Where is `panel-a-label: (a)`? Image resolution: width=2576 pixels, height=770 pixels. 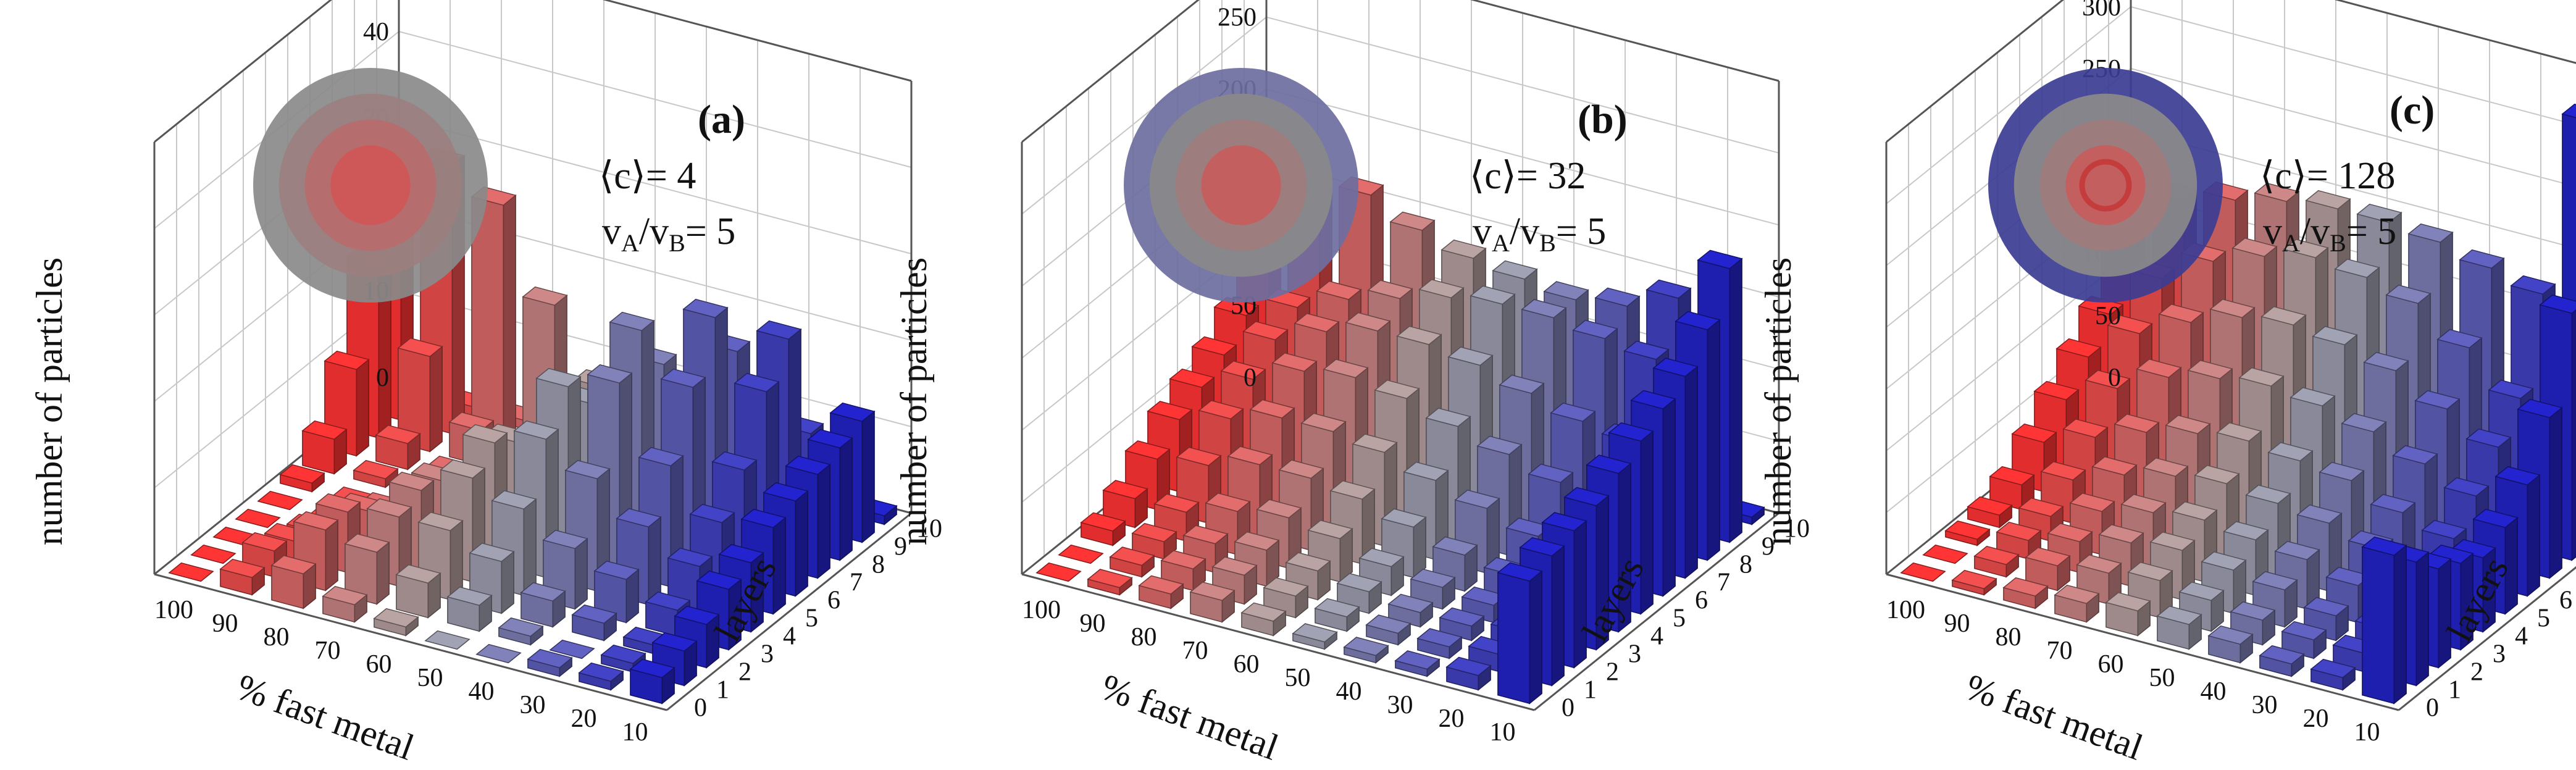 panel-a-label: (a) is located at coordinates (722, 119).